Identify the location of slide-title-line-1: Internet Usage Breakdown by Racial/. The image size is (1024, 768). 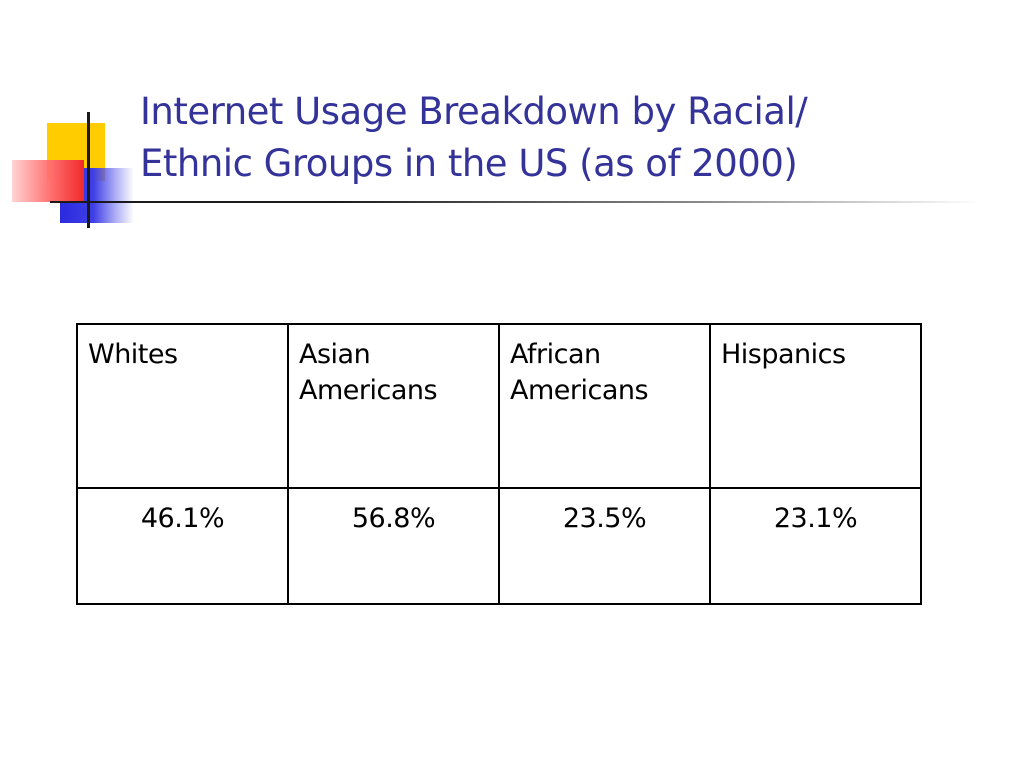
(474, 111).